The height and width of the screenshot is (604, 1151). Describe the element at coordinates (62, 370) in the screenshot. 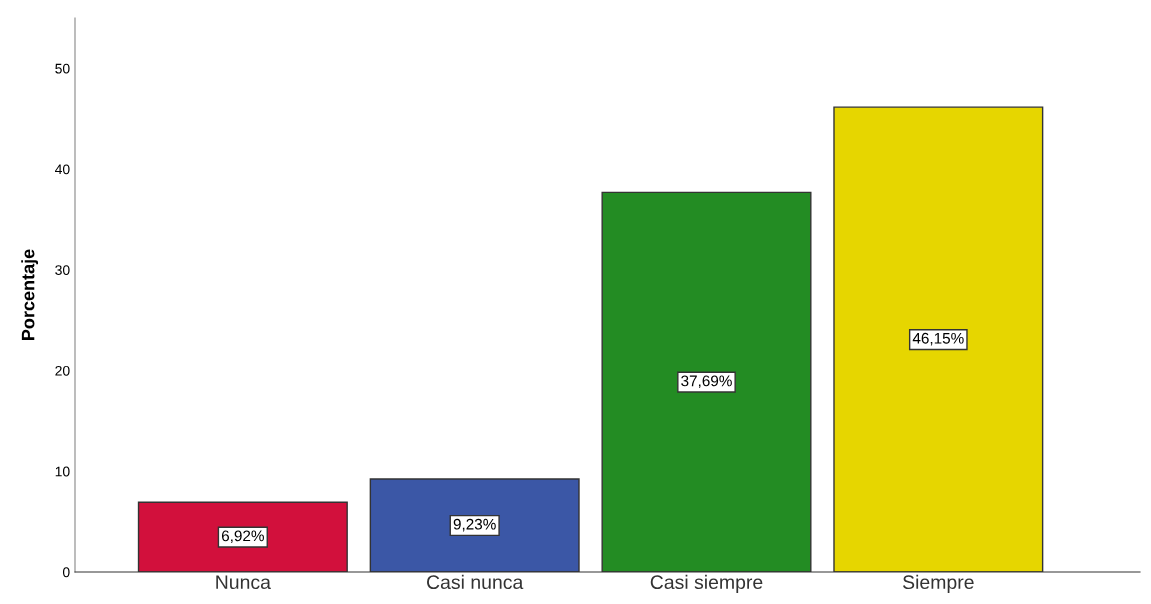

I see `y-tick-label: 20` at that location.